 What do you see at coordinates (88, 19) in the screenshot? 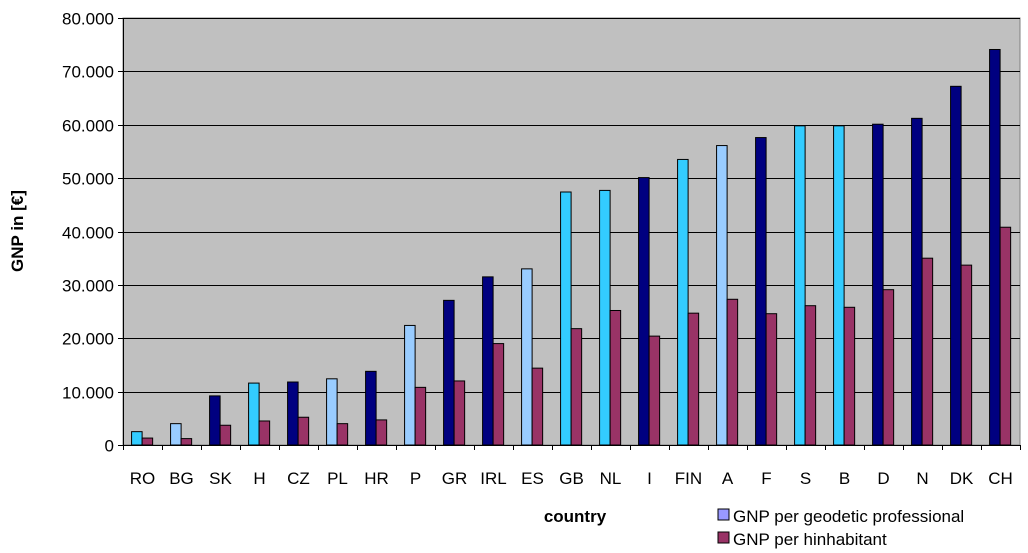
I see `y-tick-label: 80.000` at bounding box center [88, 19].